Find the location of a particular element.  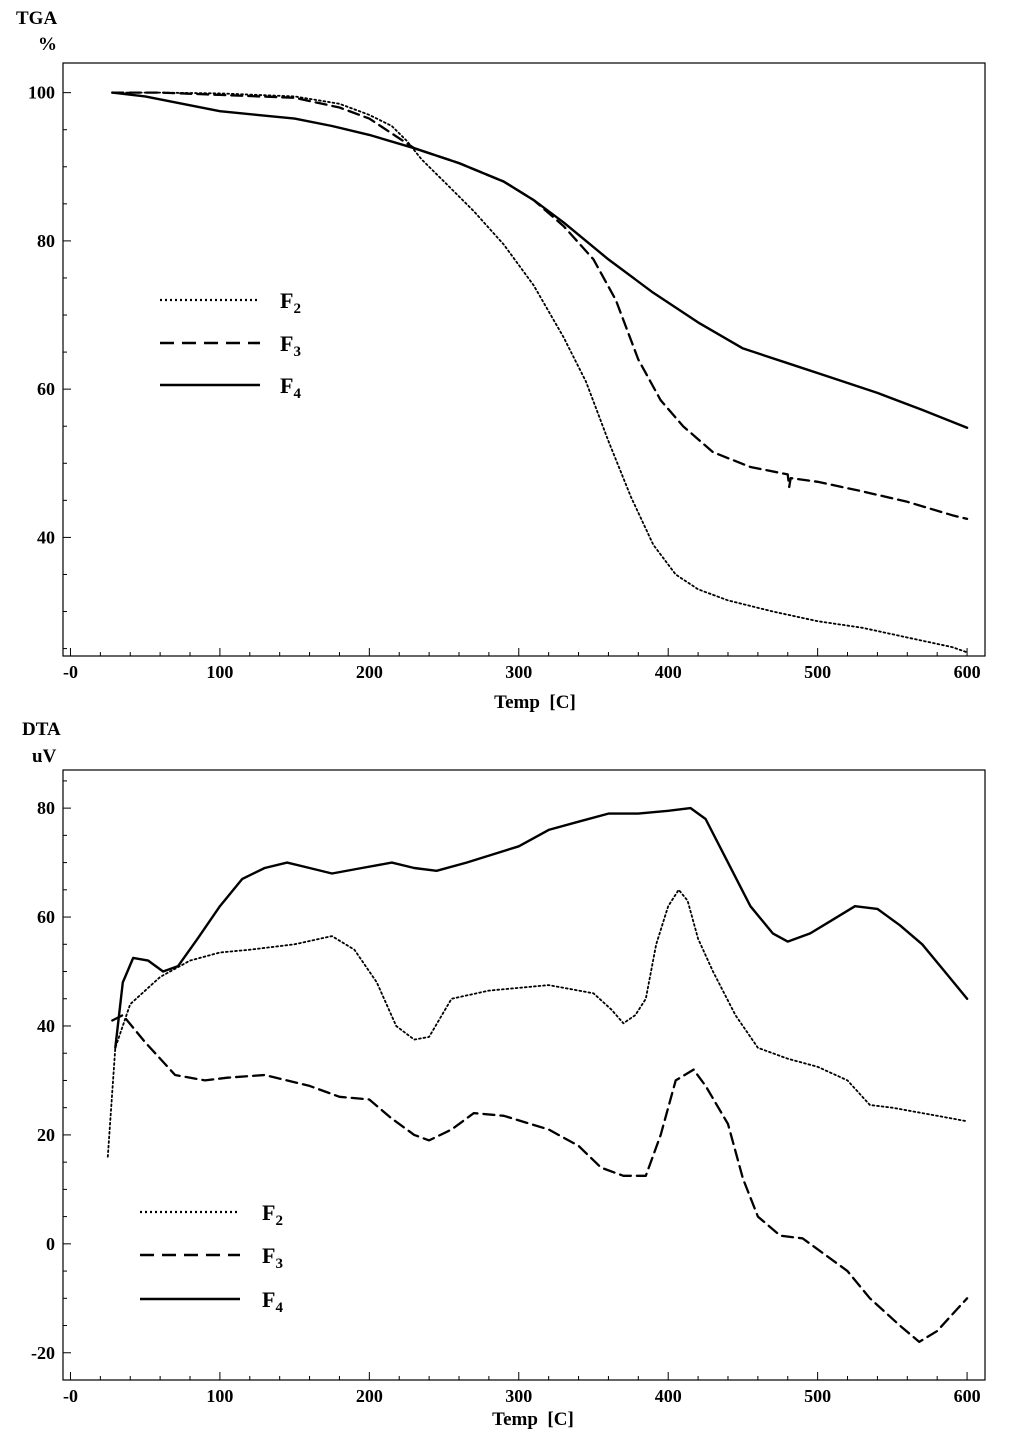

tga-x-tick-label: 600 is located at coordinates (967, 672).